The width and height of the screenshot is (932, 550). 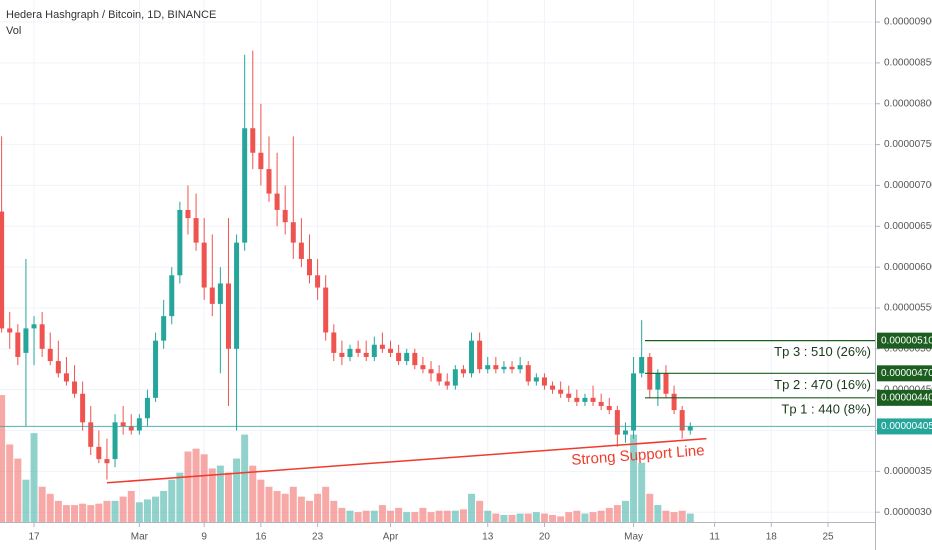 What do you see at coordinates (908, 471) in the screenshot?
I see `y-tick-label: 0.00000350` at bounding box center [908, 471].